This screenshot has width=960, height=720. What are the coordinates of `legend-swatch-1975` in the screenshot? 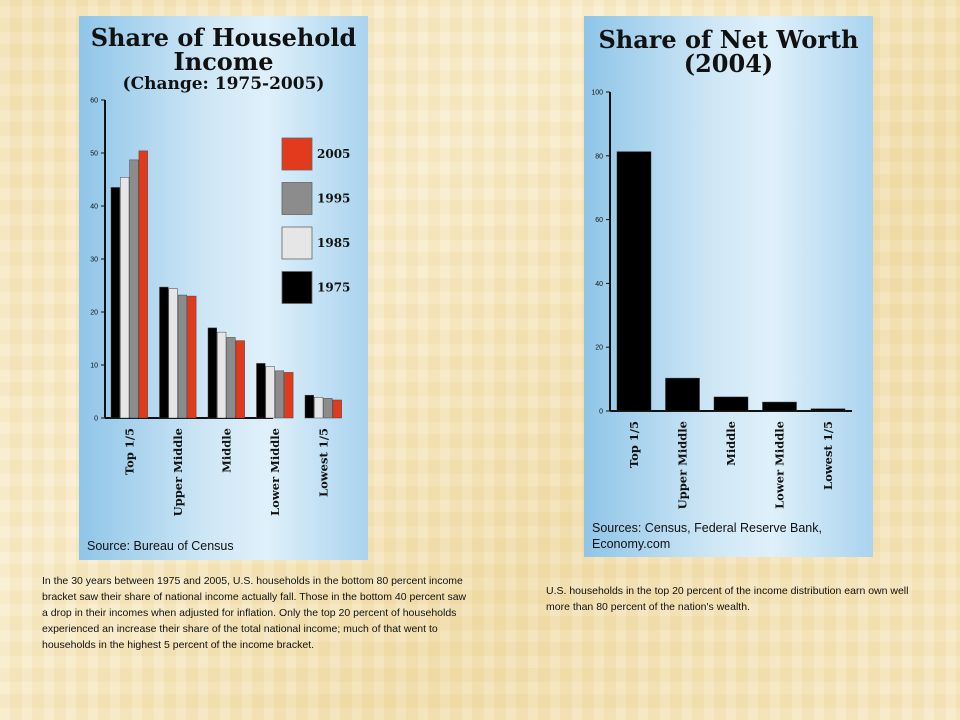 It's located at (297, 287).